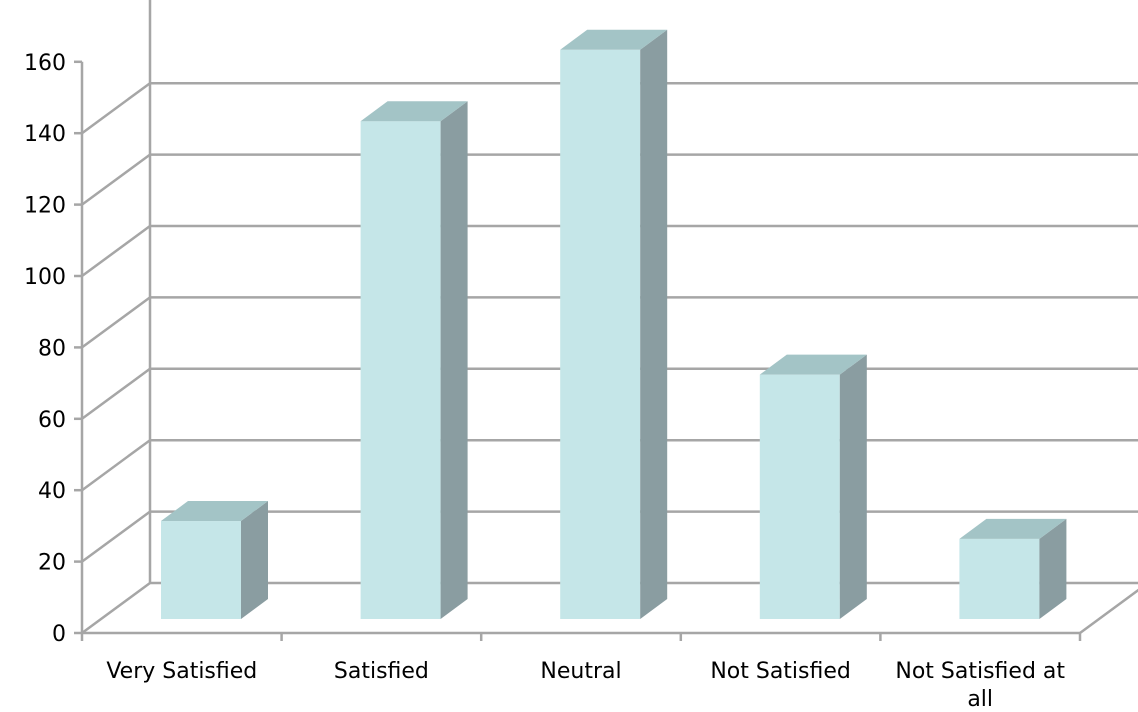 The image size is (1138, 712). What do you see at coordinates (381, 671) in the screenshot?
I see `x-category-label: Satisfied` at bounding box center [381, 671].